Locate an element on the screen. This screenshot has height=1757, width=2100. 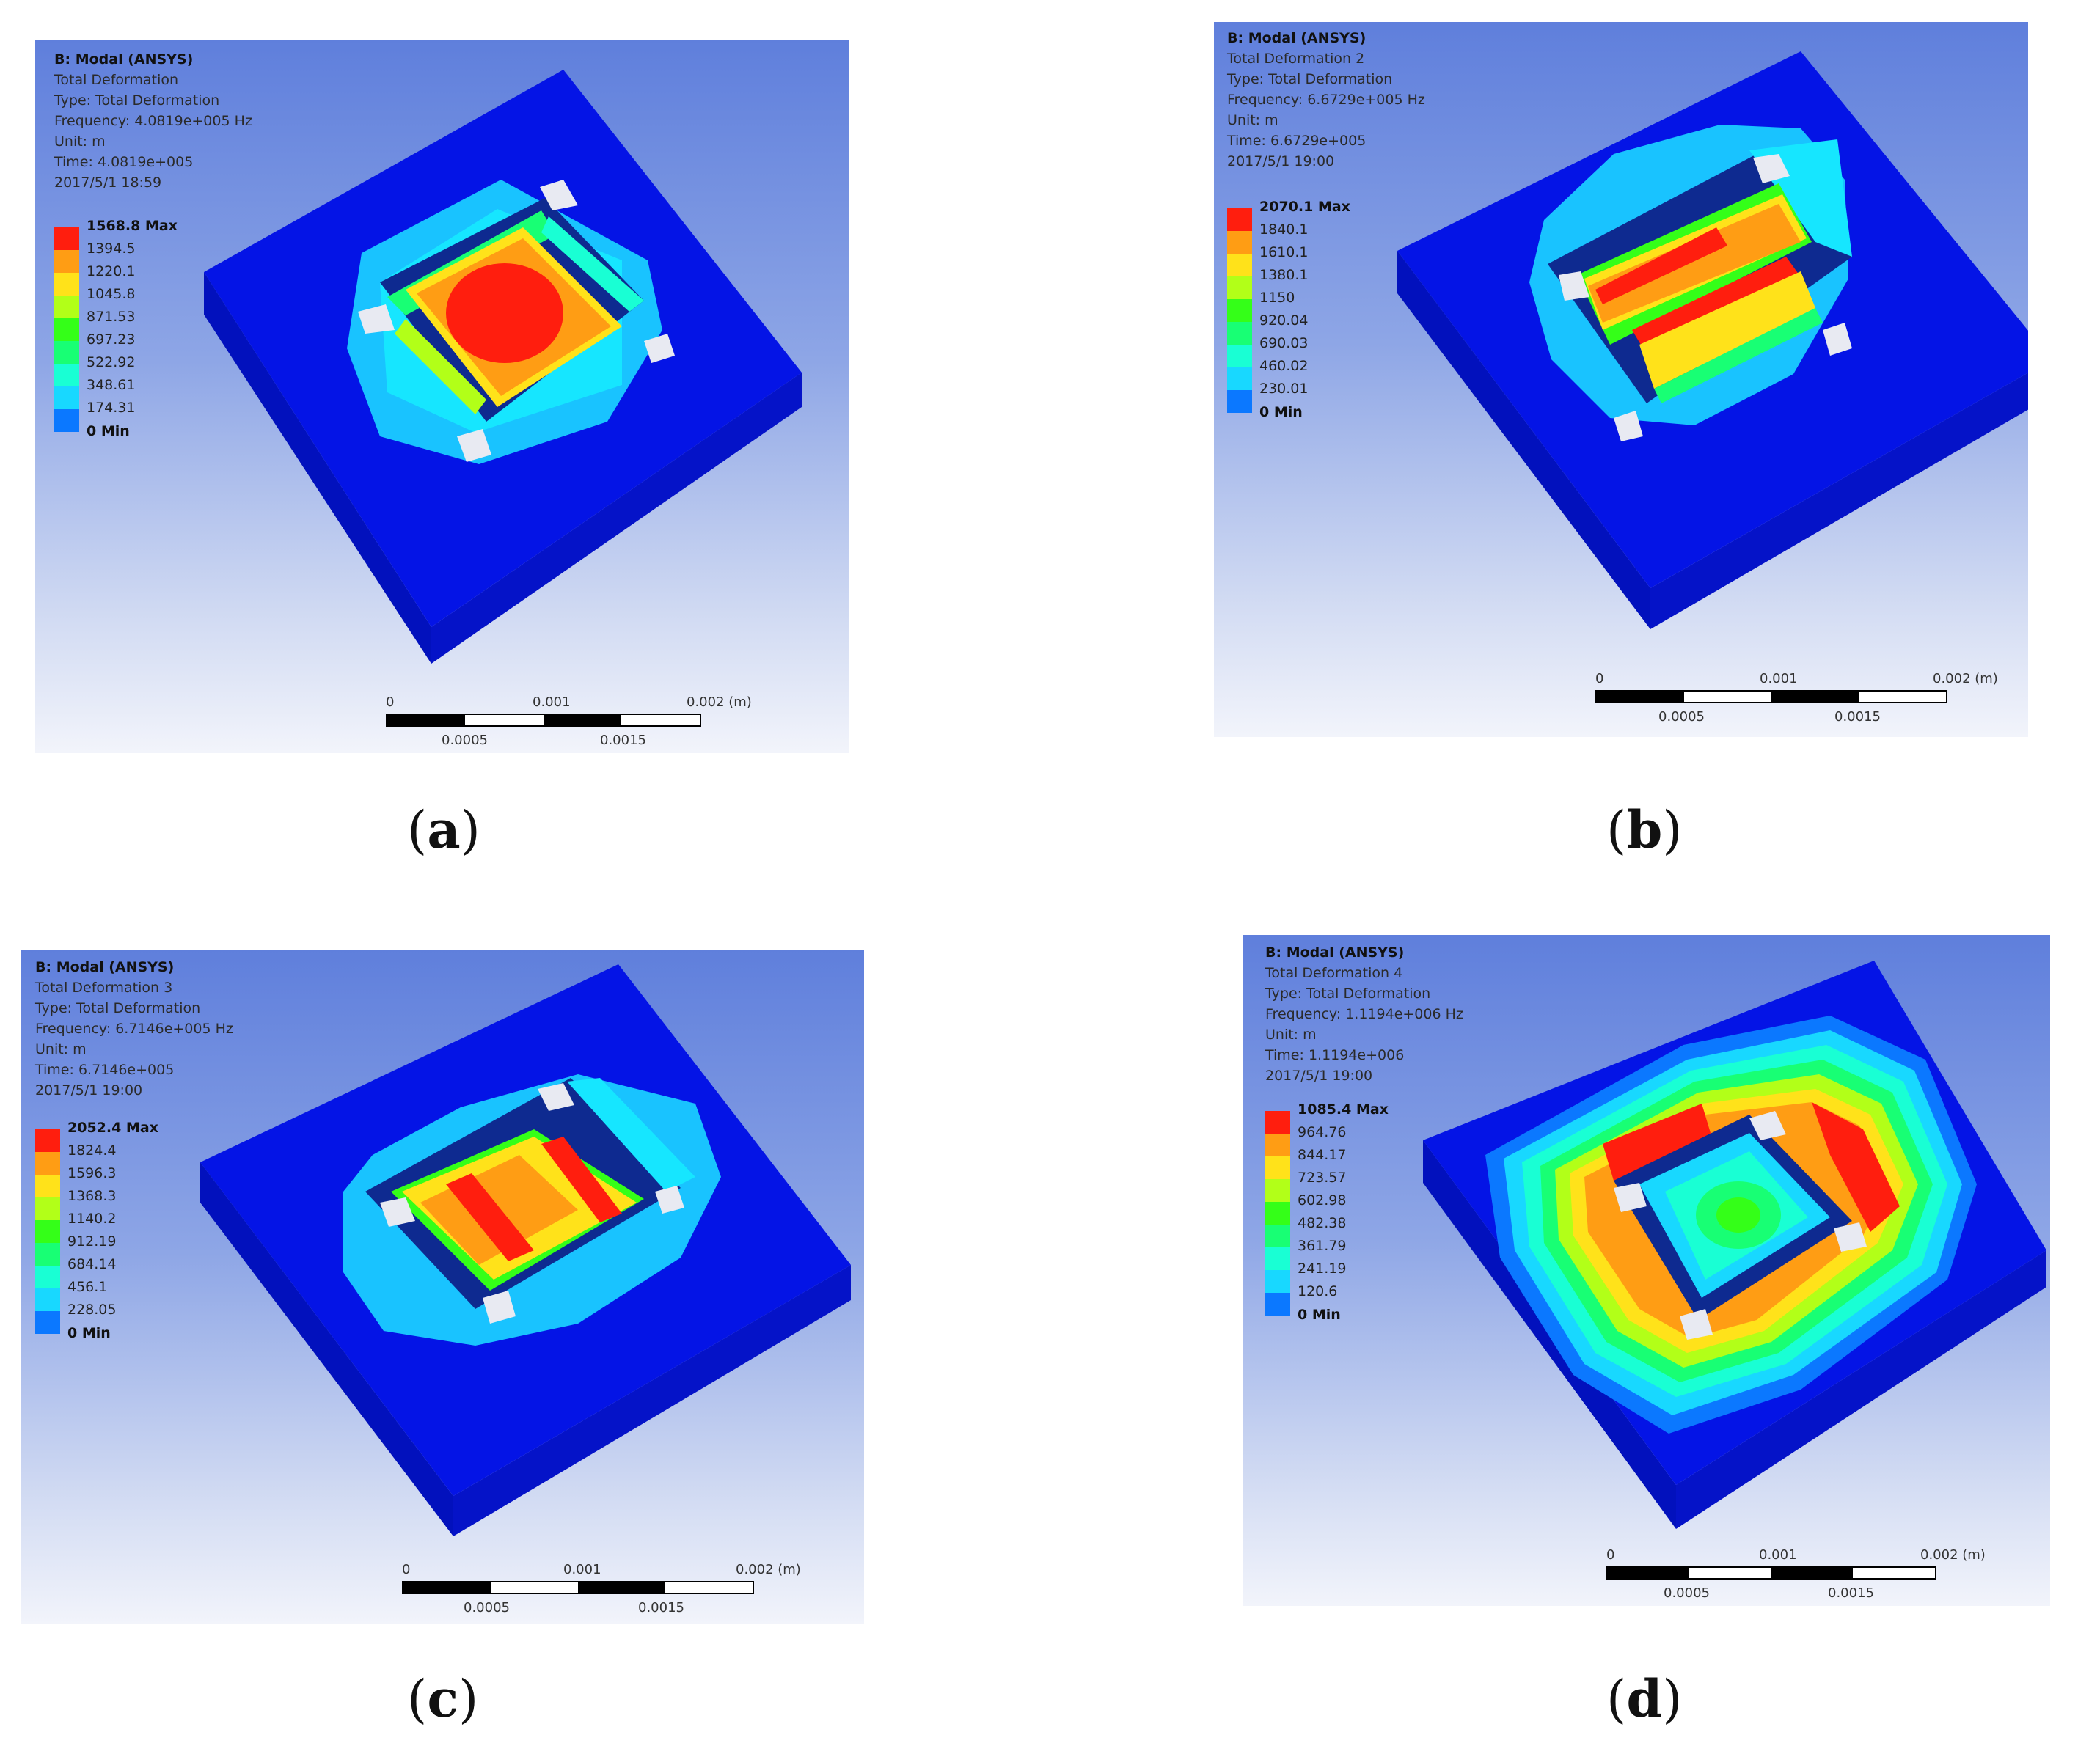
caption-letter: a is located at coordinates (444, 829).